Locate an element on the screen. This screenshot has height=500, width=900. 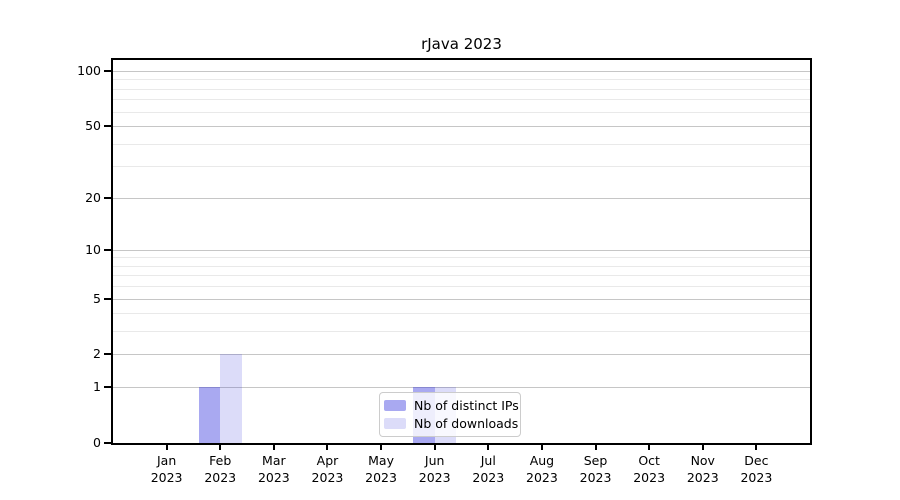
legend-item-distinct-ips: Nb of distinct IPs is located at coordinates (451, 405).